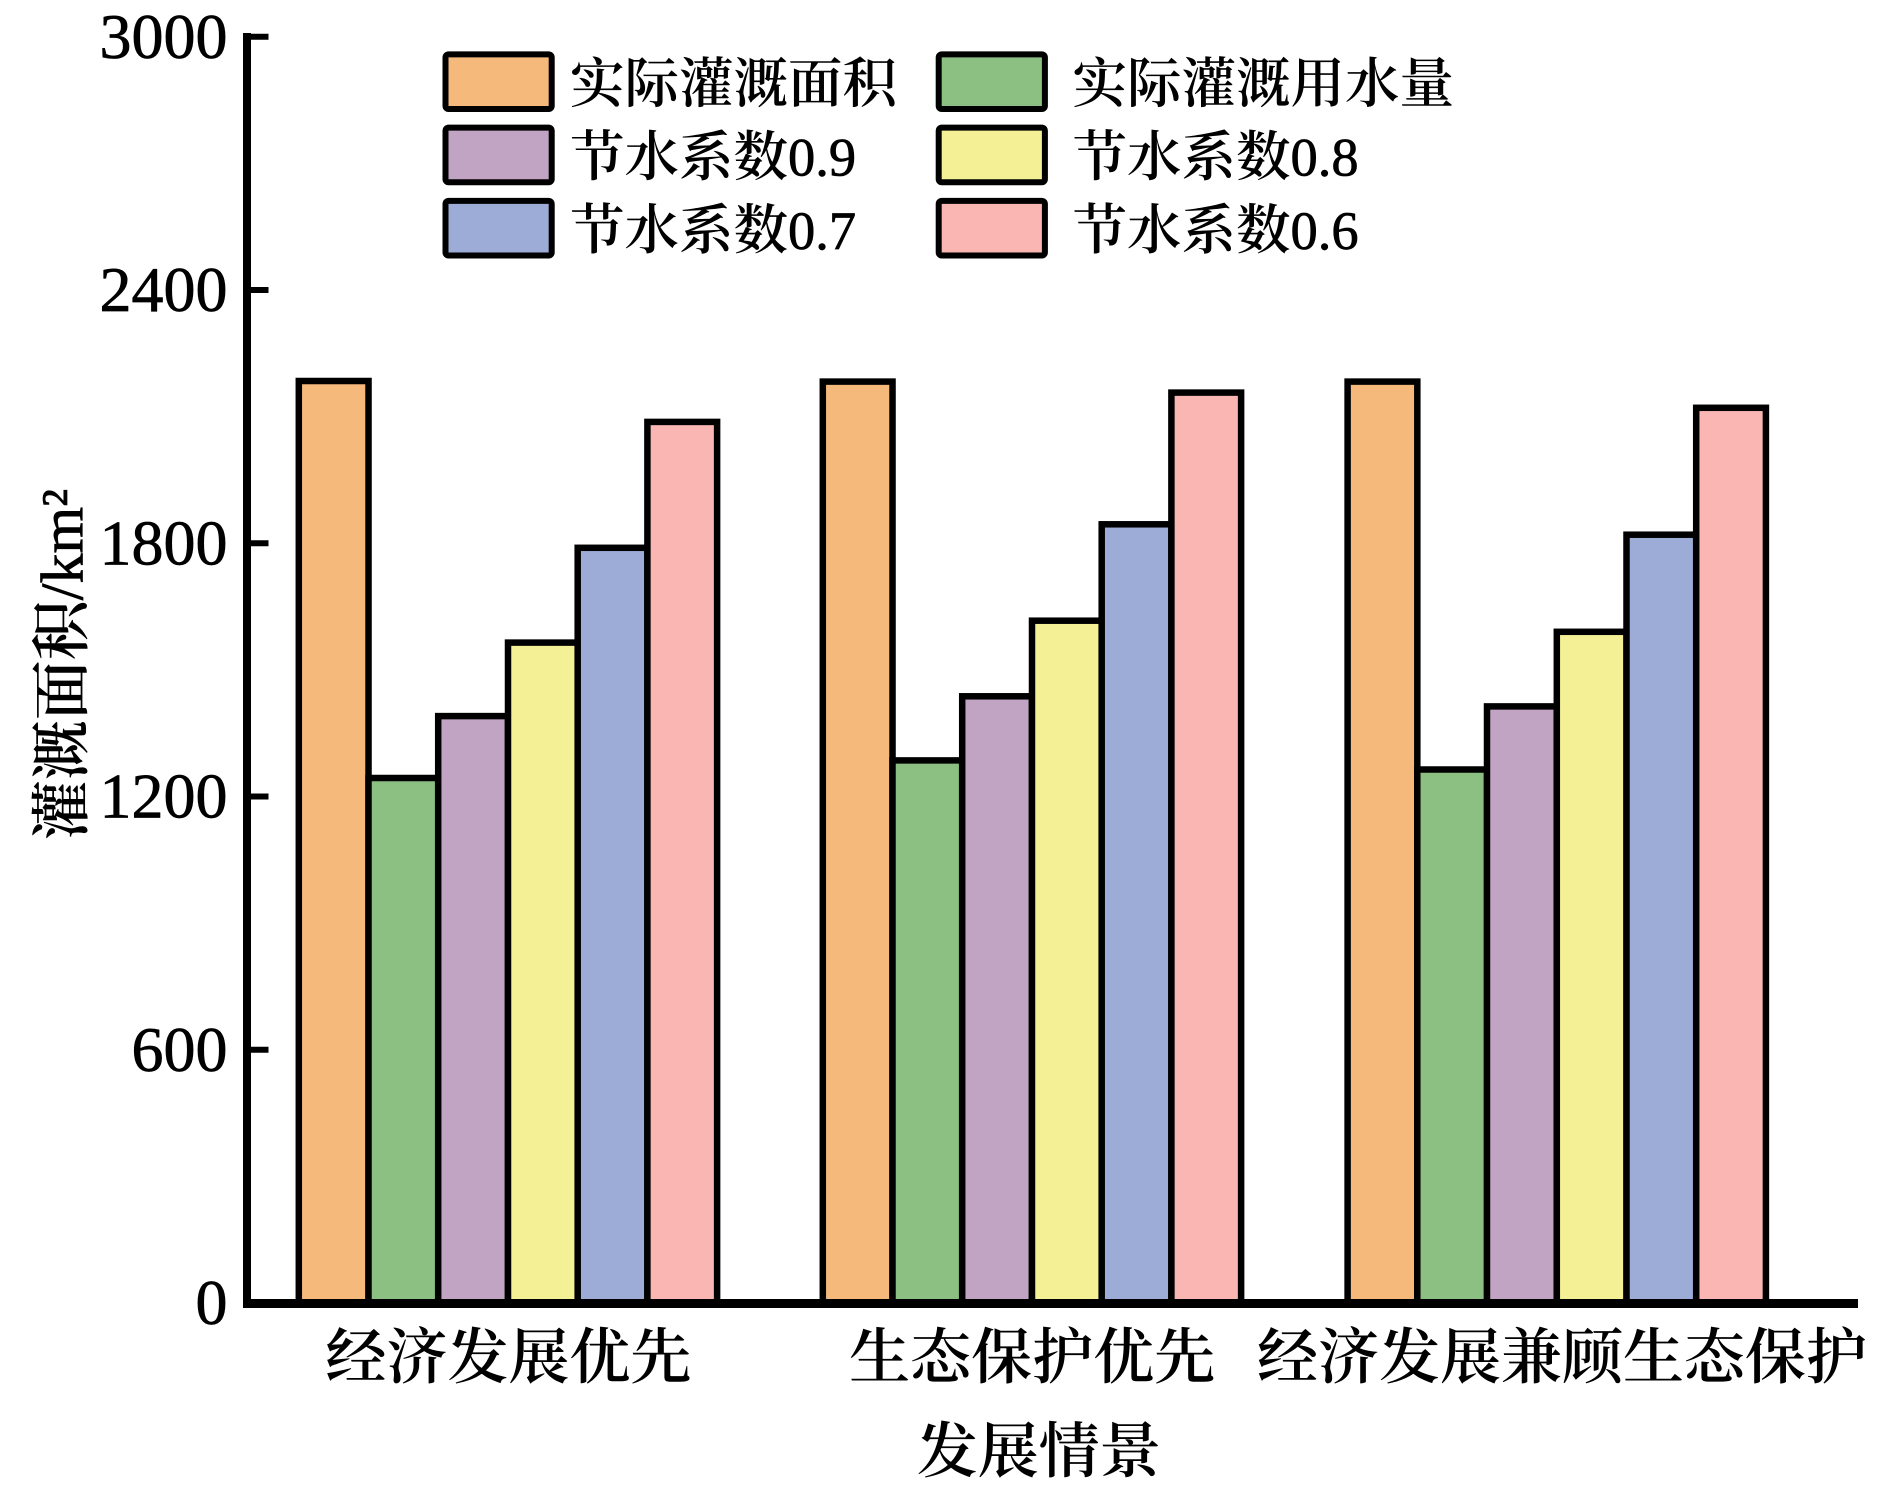 The width and height of the screenshot is (1890, 1488). I want to click on svg-text: 0.8, so click(1325, 157).